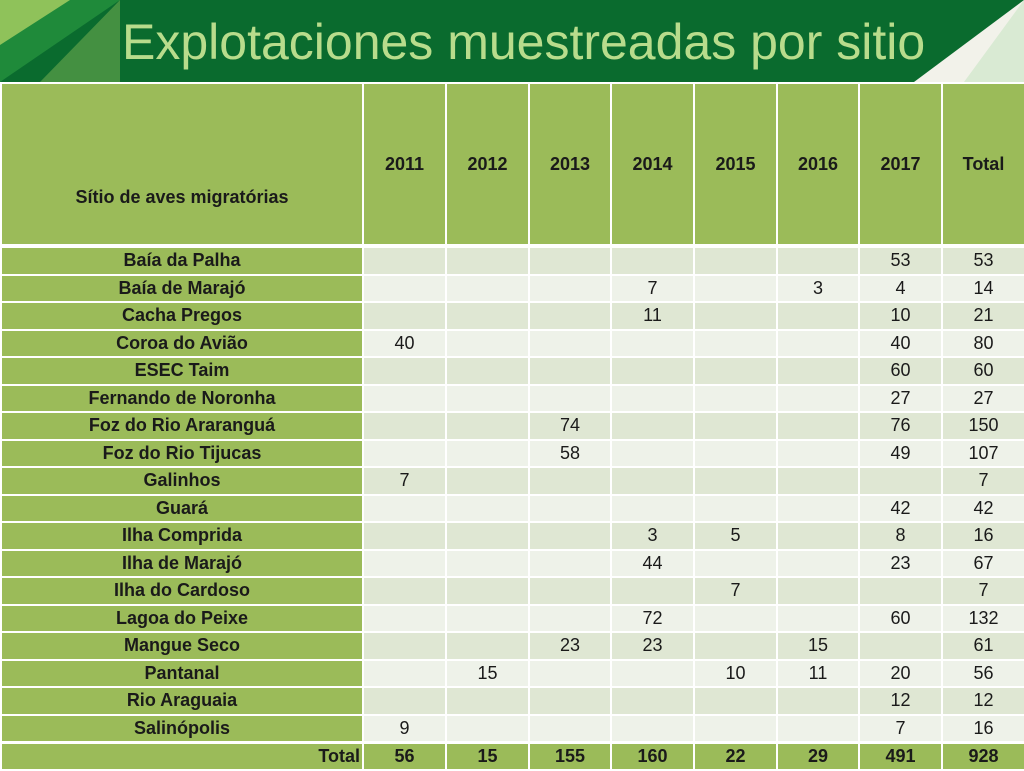  I want to click on table-row: Salinópolis 9 7 16, so click(512, 728).